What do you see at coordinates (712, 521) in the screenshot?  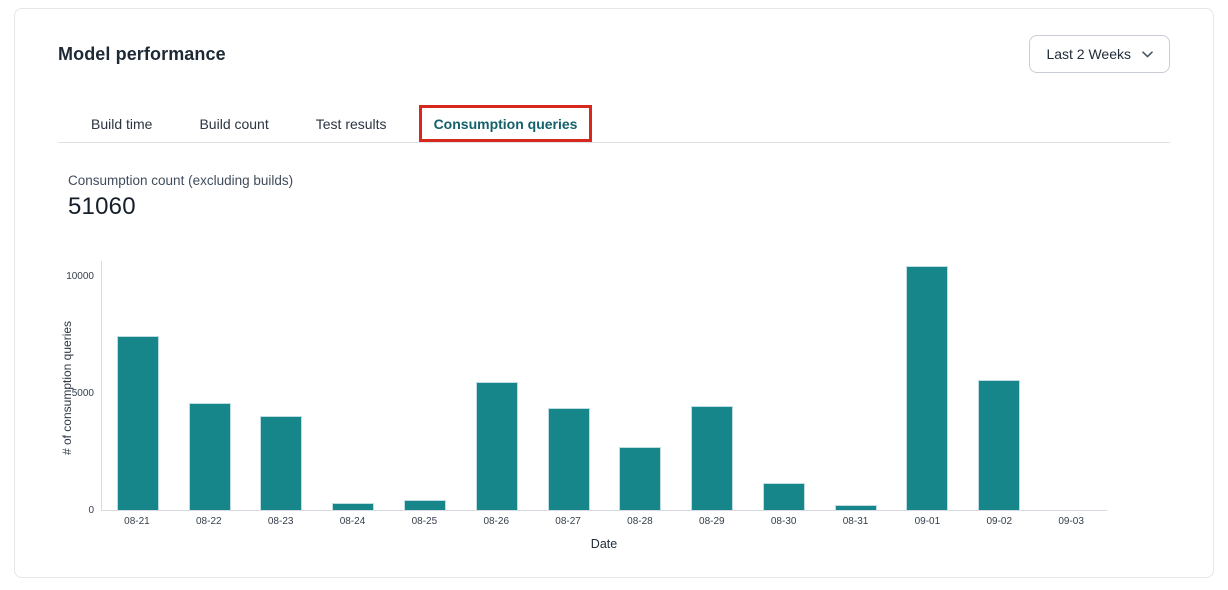 I see `x-tick-08-29: 08-29` at bounding box center [712, 521].